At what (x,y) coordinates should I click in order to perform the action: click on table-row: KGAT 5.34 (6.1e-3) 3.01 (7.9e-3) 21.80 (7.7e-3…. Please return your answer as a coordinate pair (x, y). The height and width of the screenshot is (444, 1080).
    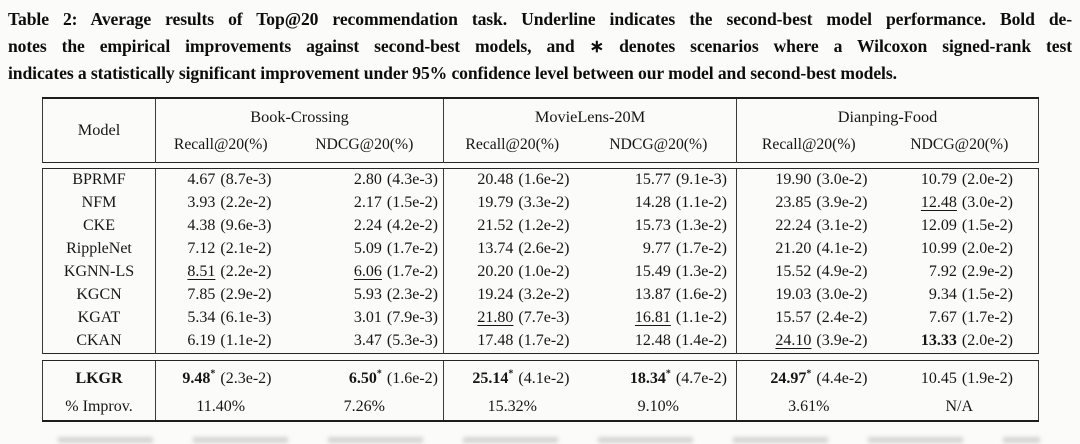
    Looking at the image, I should click on (541, 318).